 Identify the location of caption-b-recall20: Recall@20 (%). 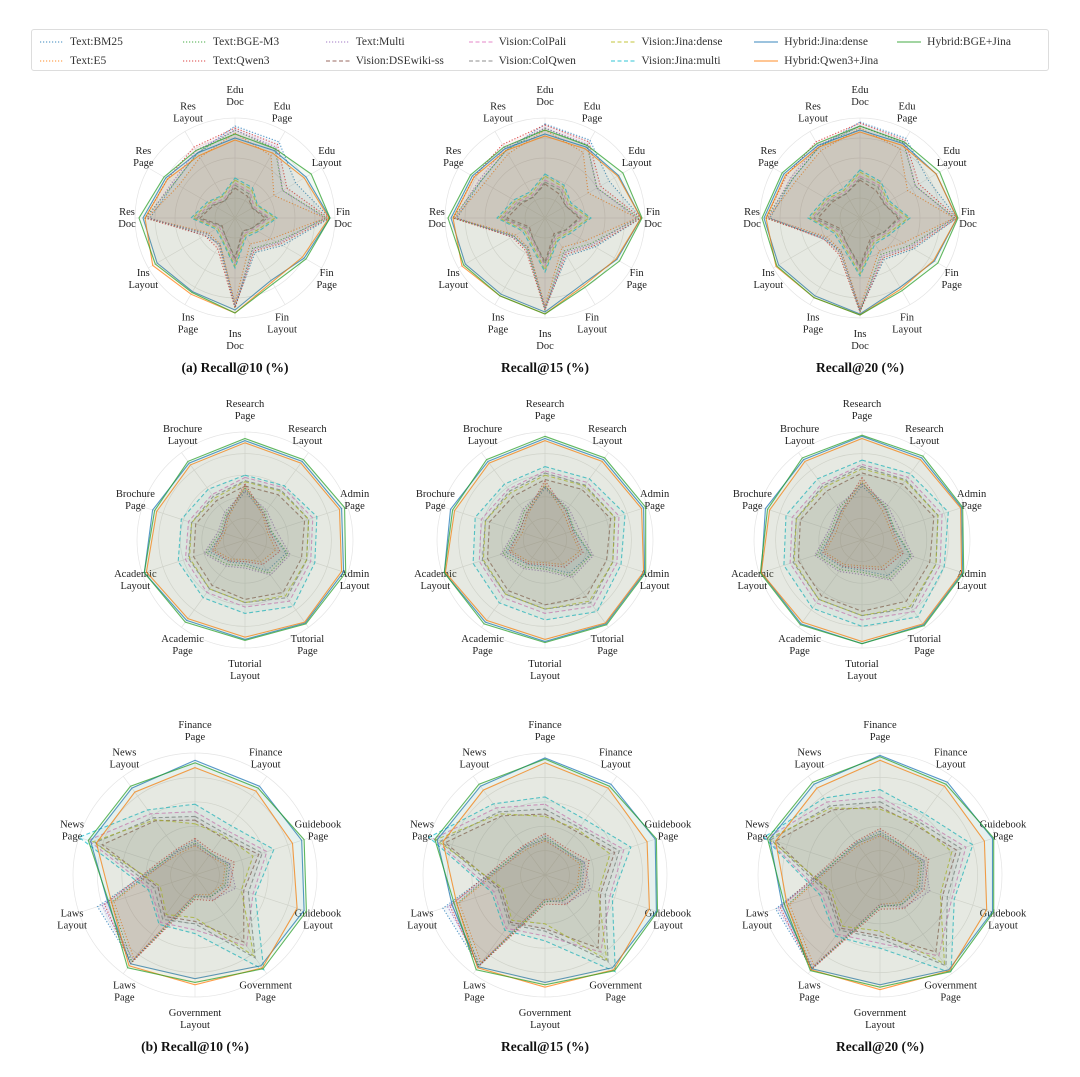
(880, 1046).